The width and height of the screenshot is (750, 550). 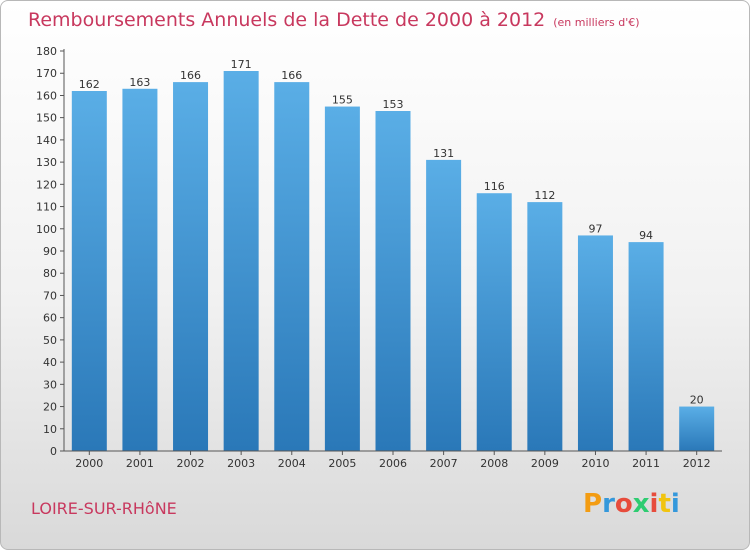 I want to click on bar-value-label: 162, so click(x=89, y=84).